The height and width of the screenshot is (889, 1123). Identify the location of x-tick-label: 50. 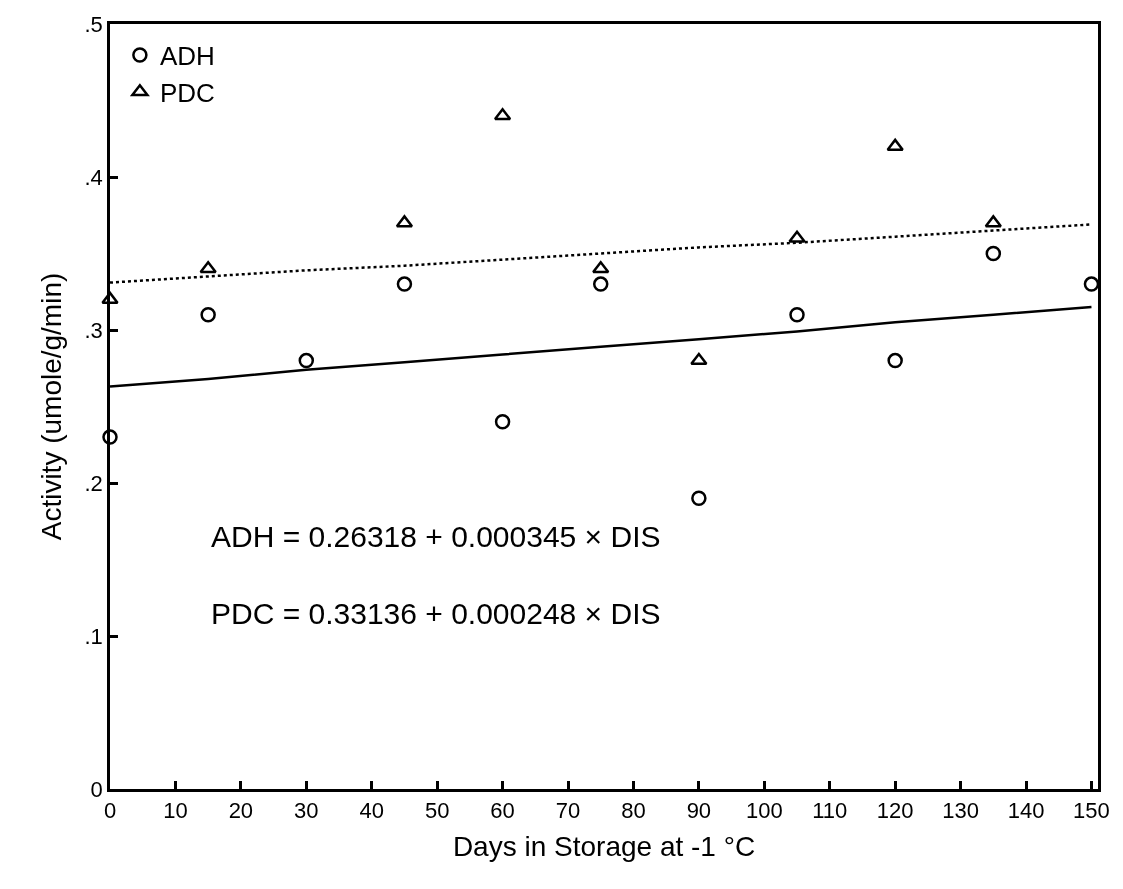
(437, 811).